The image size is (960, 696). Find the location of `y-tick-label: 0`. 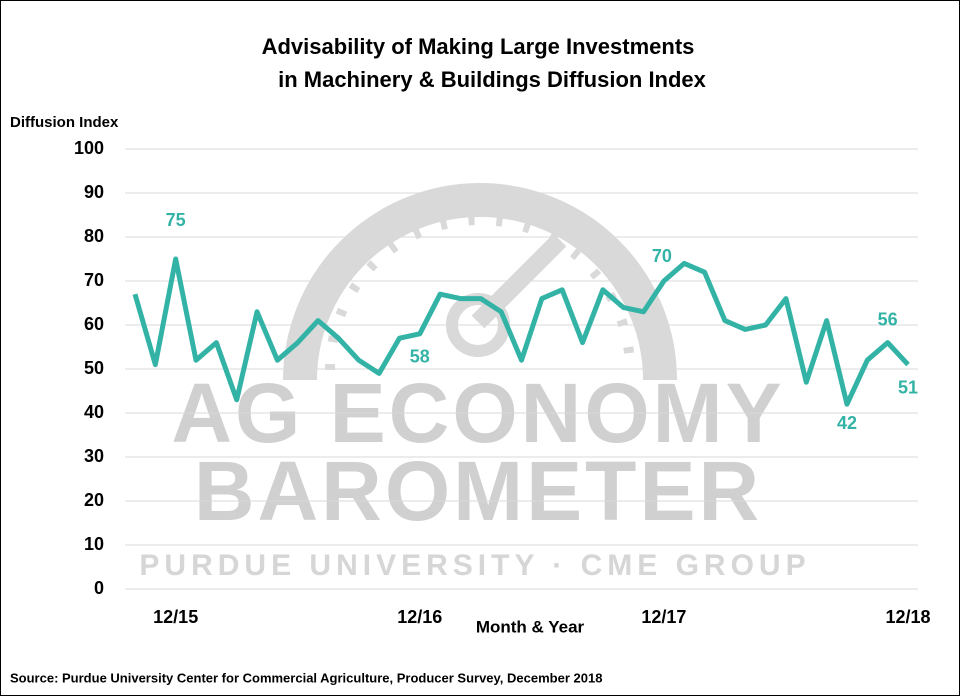

y-tick-label: 0 is located at coordinates (99, 588).